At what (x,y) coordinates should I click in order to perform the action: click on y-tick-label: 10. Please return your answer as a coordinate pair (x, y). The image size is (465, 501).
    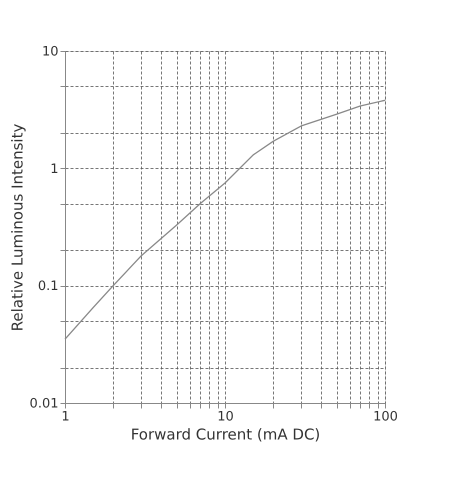
    Looking at the image, I should click on (50, 52).